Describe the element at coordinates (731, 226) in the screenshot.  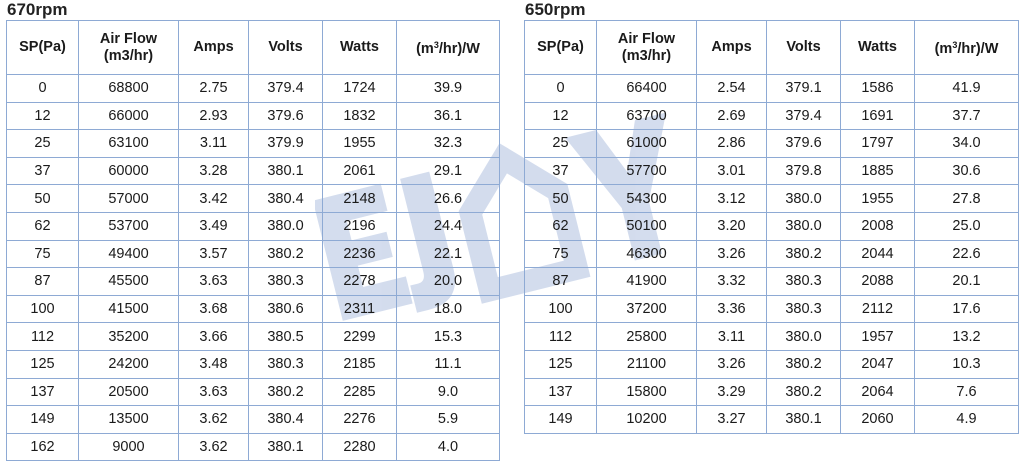
I see `cell-amps: 3.20` at that location.